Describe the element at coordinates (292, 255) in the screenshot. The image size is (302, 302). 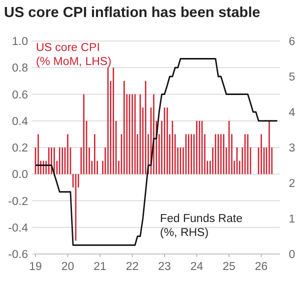
I see `y2-tick-label: 0` at that location.